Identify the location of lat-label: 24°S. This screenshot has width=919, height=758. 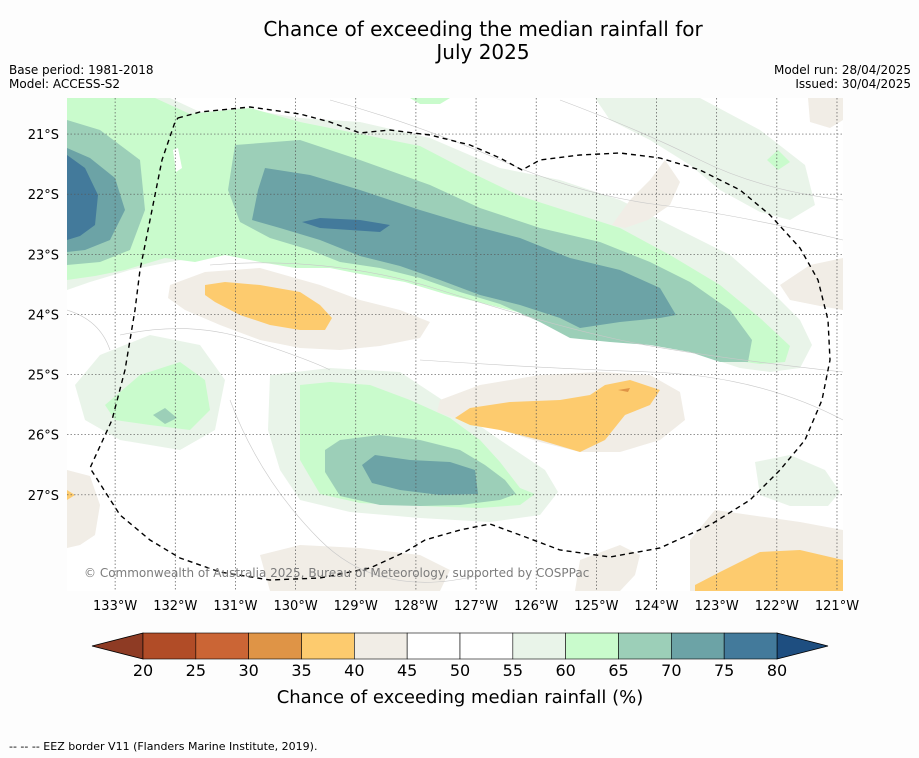
(43, 315).